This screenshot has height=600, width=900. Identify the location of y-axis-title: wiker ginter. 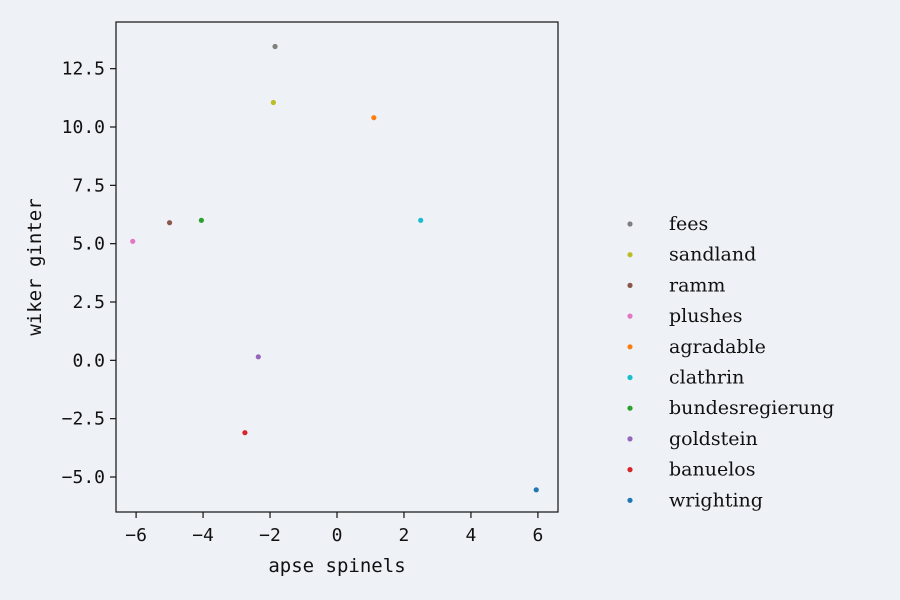
(35, 266).